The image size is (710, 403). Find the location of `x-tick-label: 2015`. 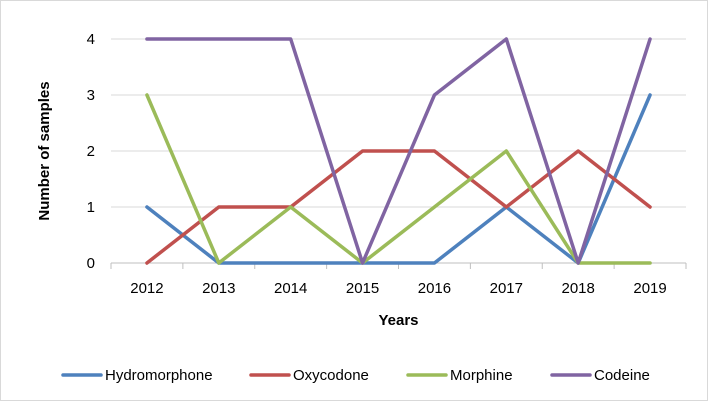

x-tick-label: 2015 is located at coordinates (362, 288).